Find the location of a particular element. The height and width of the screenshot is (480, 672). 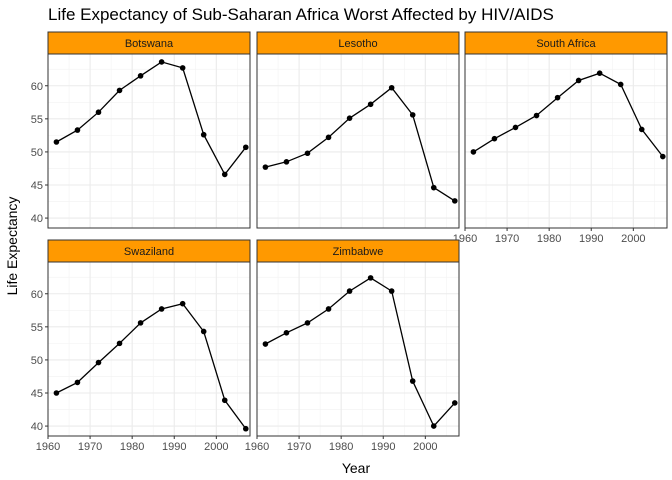

series-line-botswana is located at coordinates (151, 118).